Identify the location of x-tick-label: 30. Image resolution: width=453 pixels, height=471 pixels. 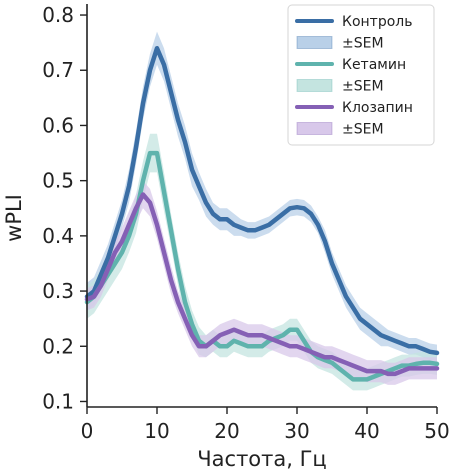
(296, 431).